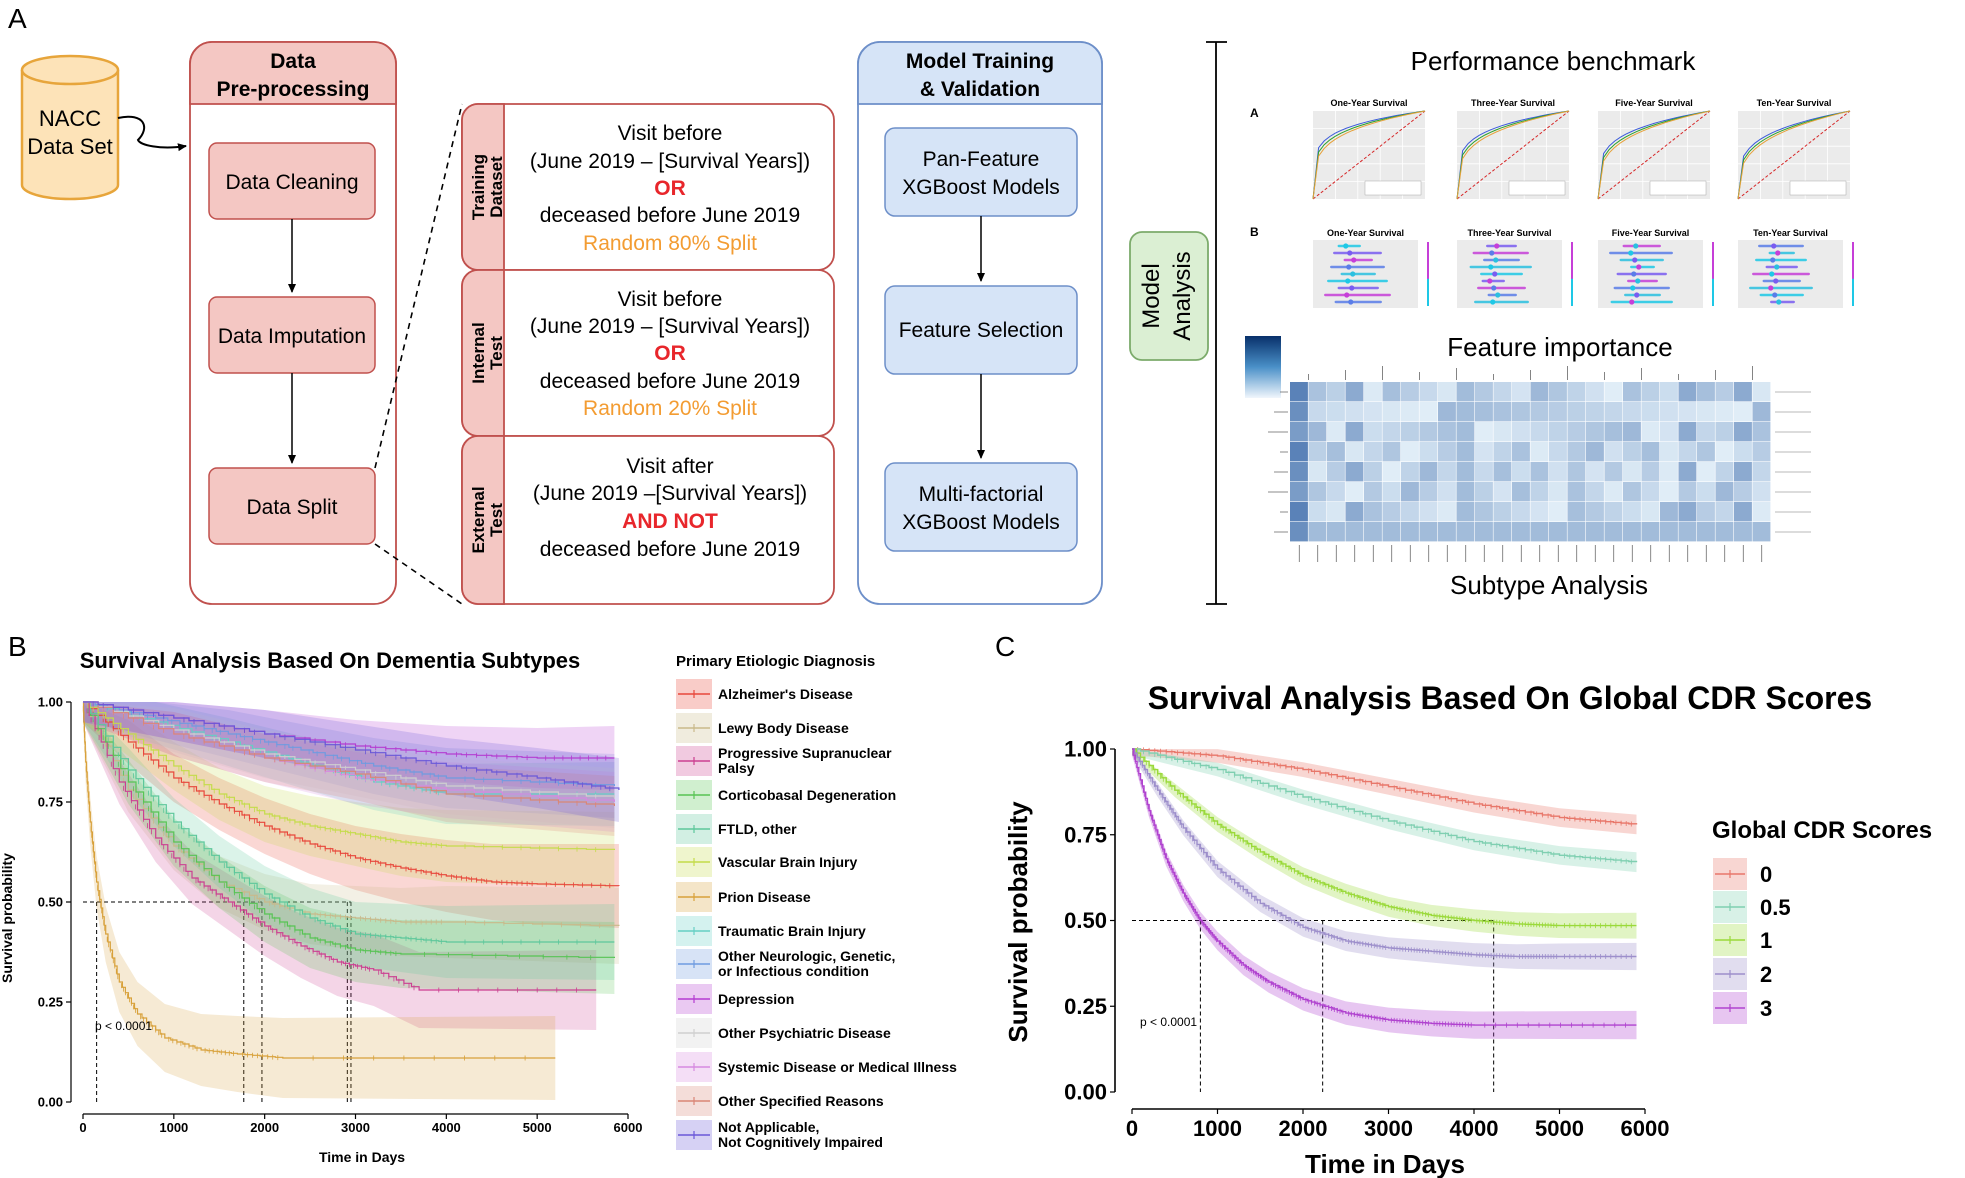 The width and height of the screenshot is (1965, 1178). Describe the element at coordinates (1515, 268) in the screenshot. I see `shap-thumb-2: Three-Year Survival` at that location.